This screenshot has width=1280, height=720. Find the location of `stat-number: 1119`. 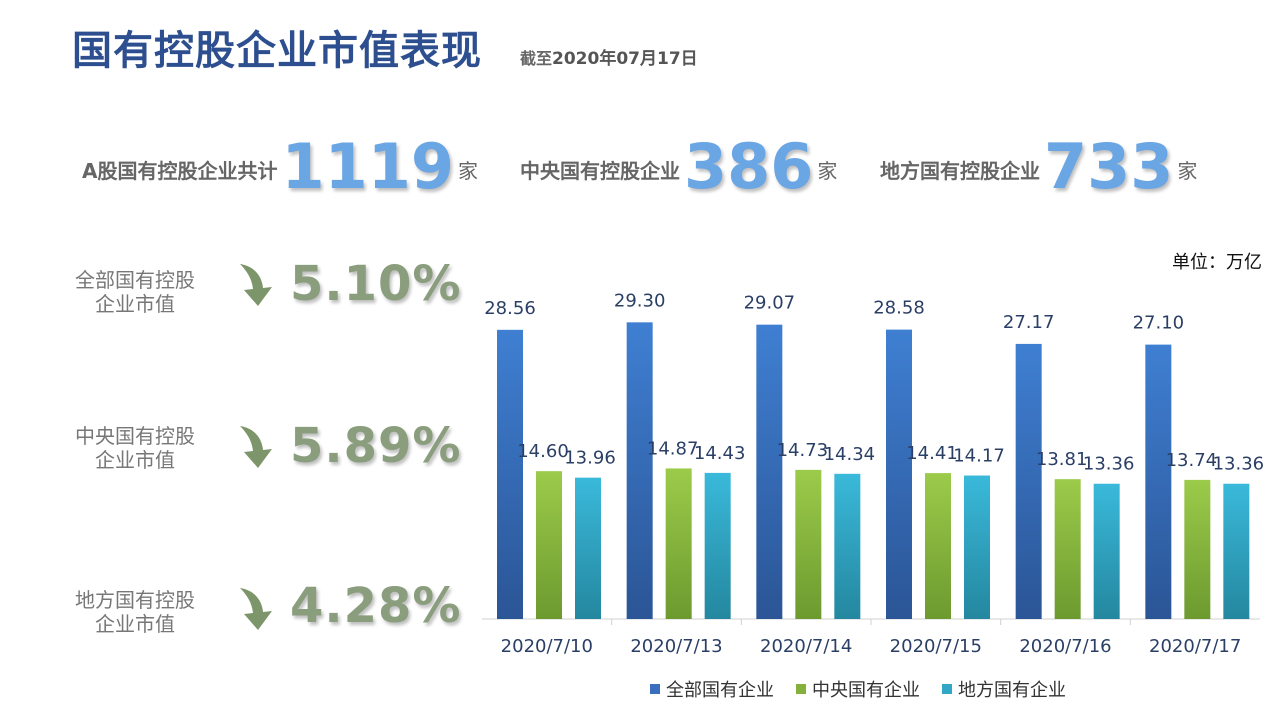

stat-number: 1119 is located at coordinates (368, 166).